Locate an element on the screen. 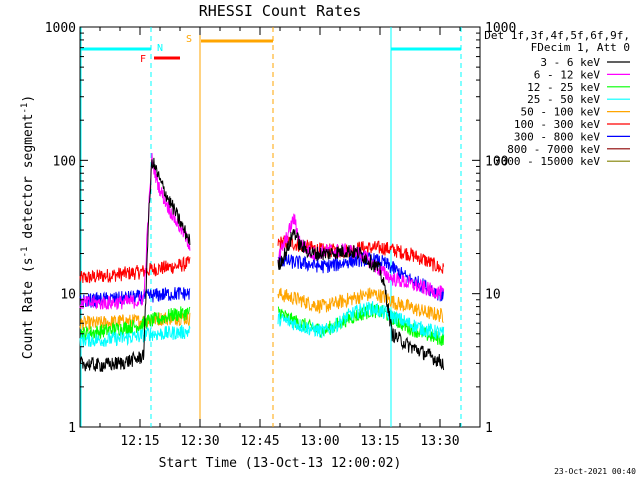  series-100-300-kev is located at coordinates (262, 259).